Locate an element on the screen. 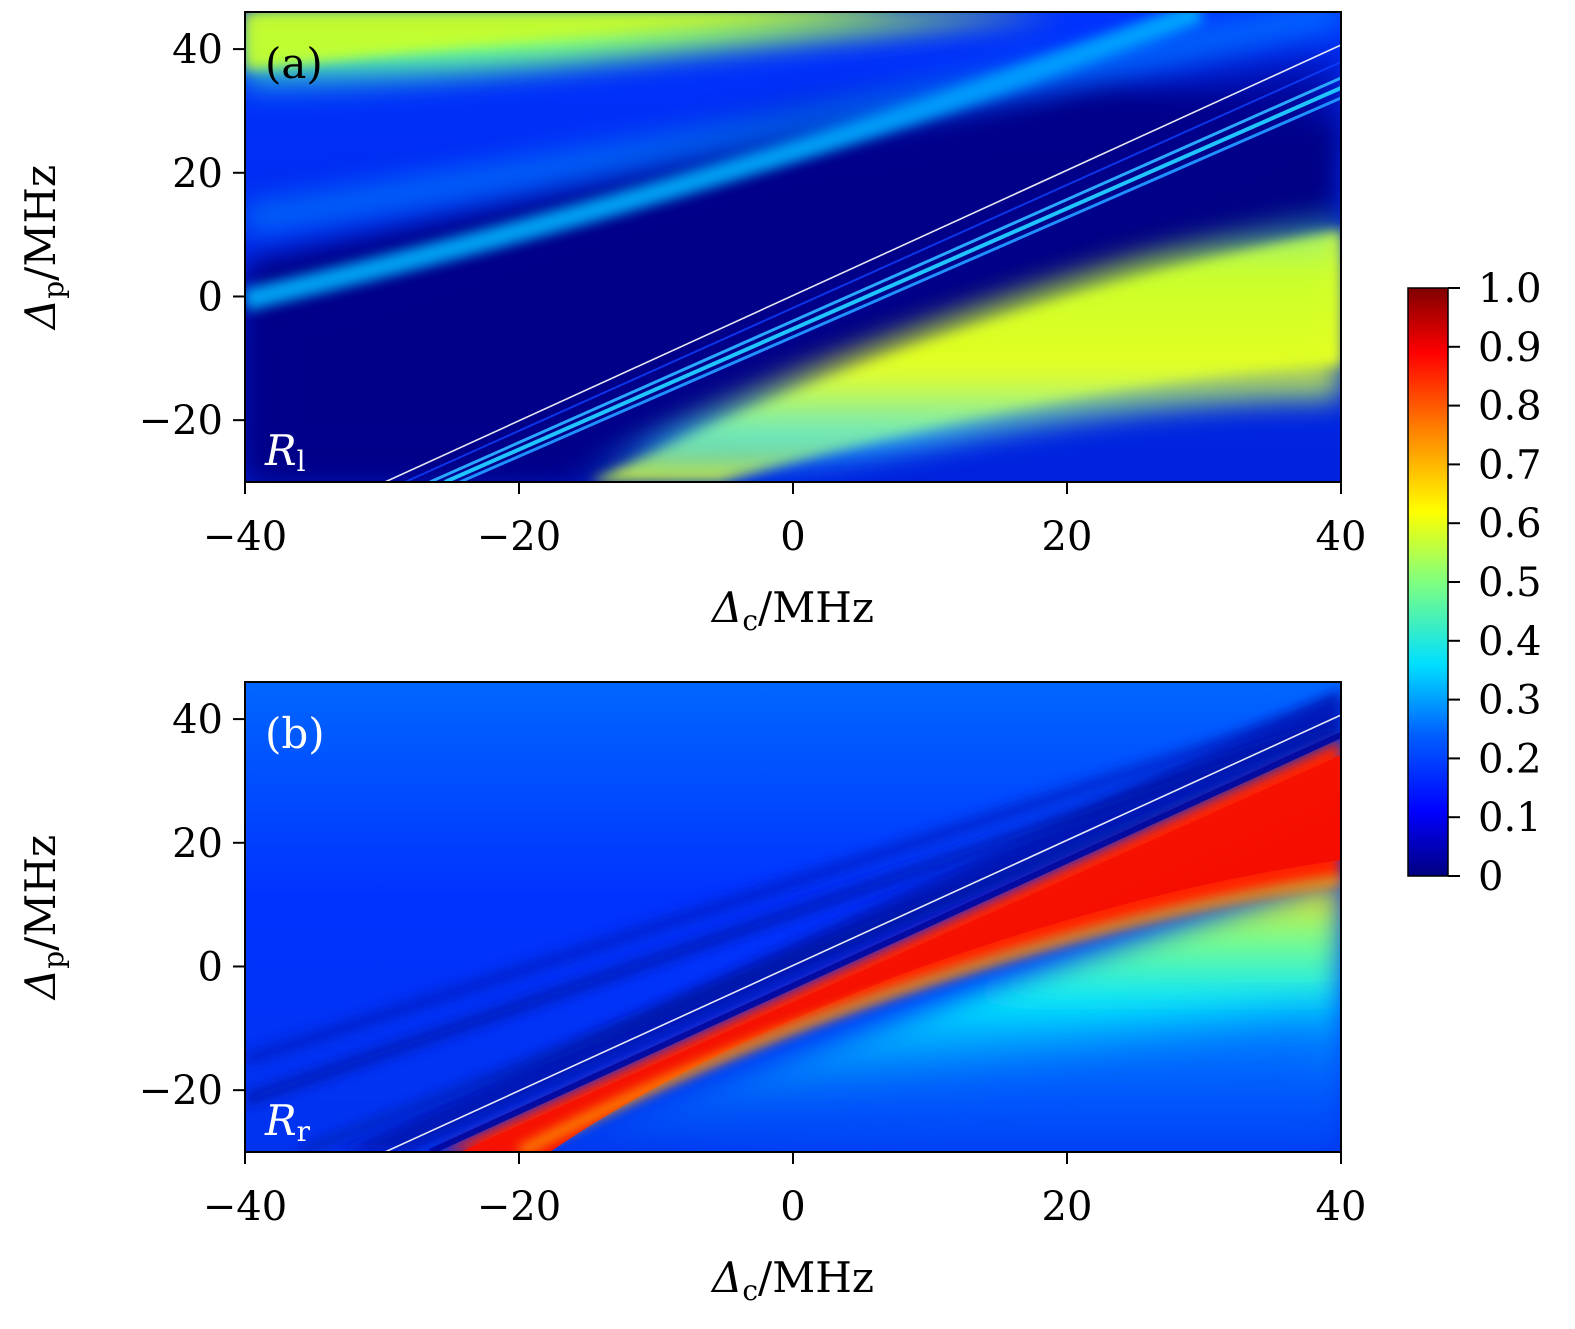  panel-b-xtick-label: −20 is located at coordinates (519, 1207).